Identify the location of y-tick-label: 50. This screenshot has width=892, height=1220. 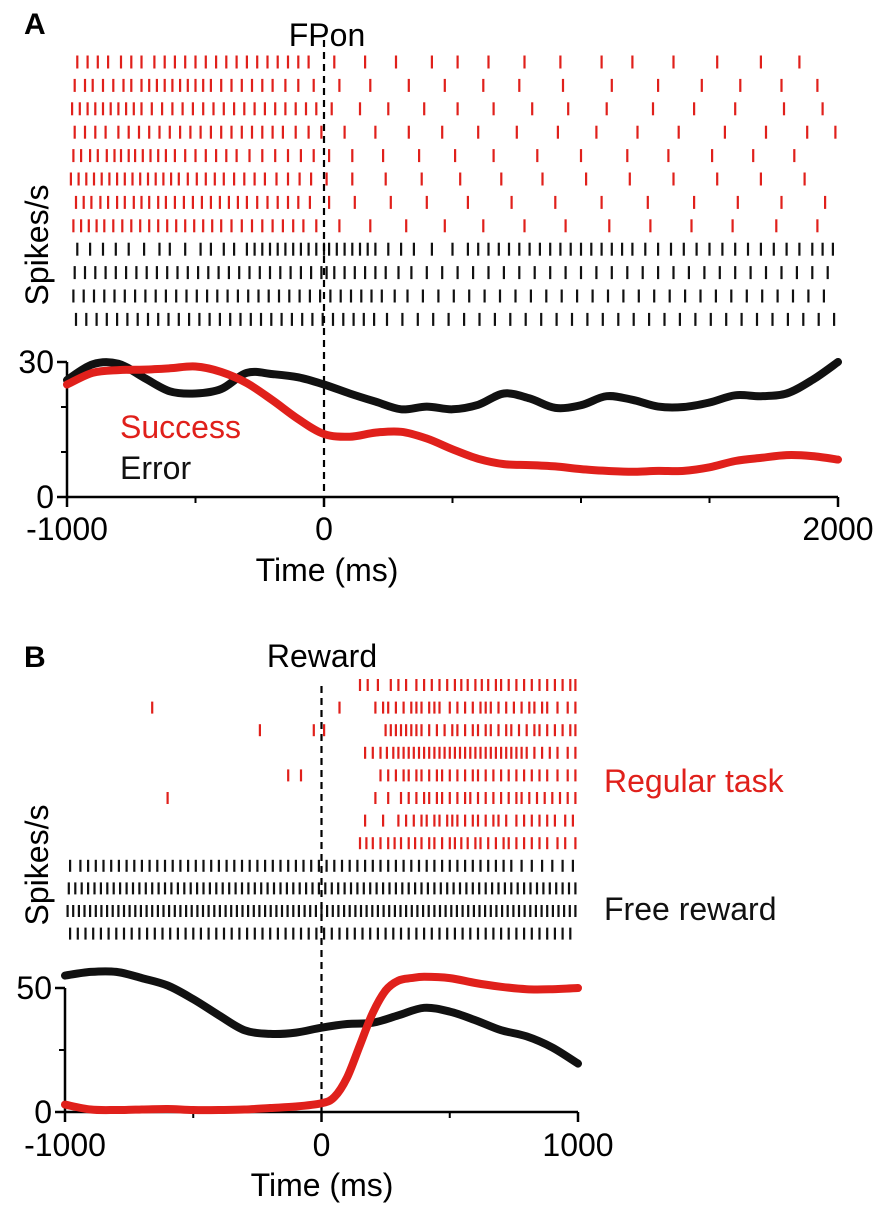
(34, 988).